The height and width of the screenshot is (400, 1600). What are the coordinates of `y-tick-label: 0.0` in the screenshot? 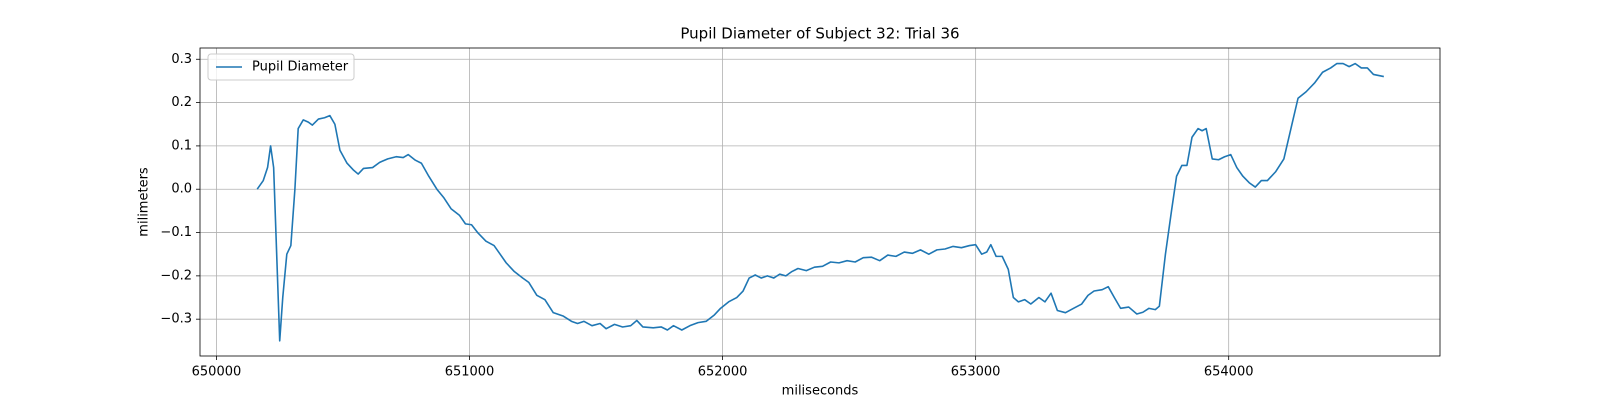 It's located at (181, 189).